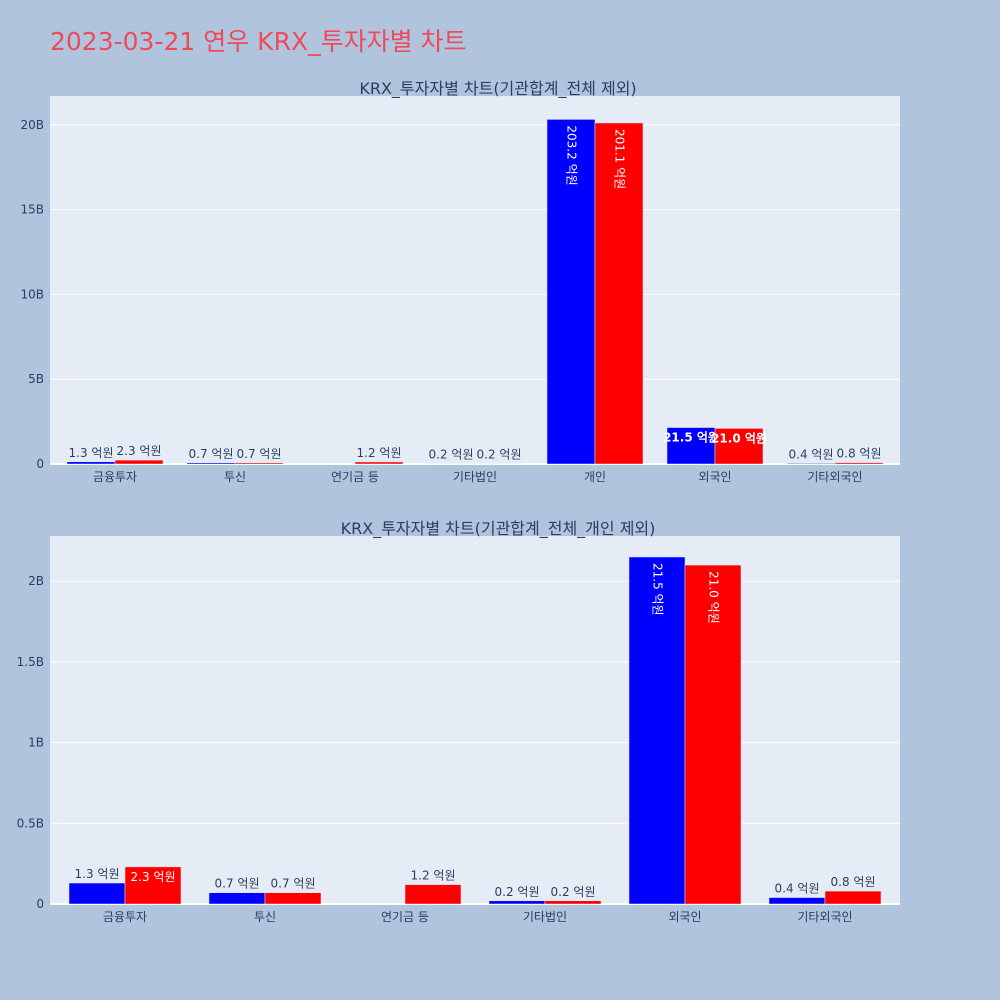  I want to click on chart-title: KRX_투자자별 차트(기관합계_전체_개인 제외), so click(498, 529).